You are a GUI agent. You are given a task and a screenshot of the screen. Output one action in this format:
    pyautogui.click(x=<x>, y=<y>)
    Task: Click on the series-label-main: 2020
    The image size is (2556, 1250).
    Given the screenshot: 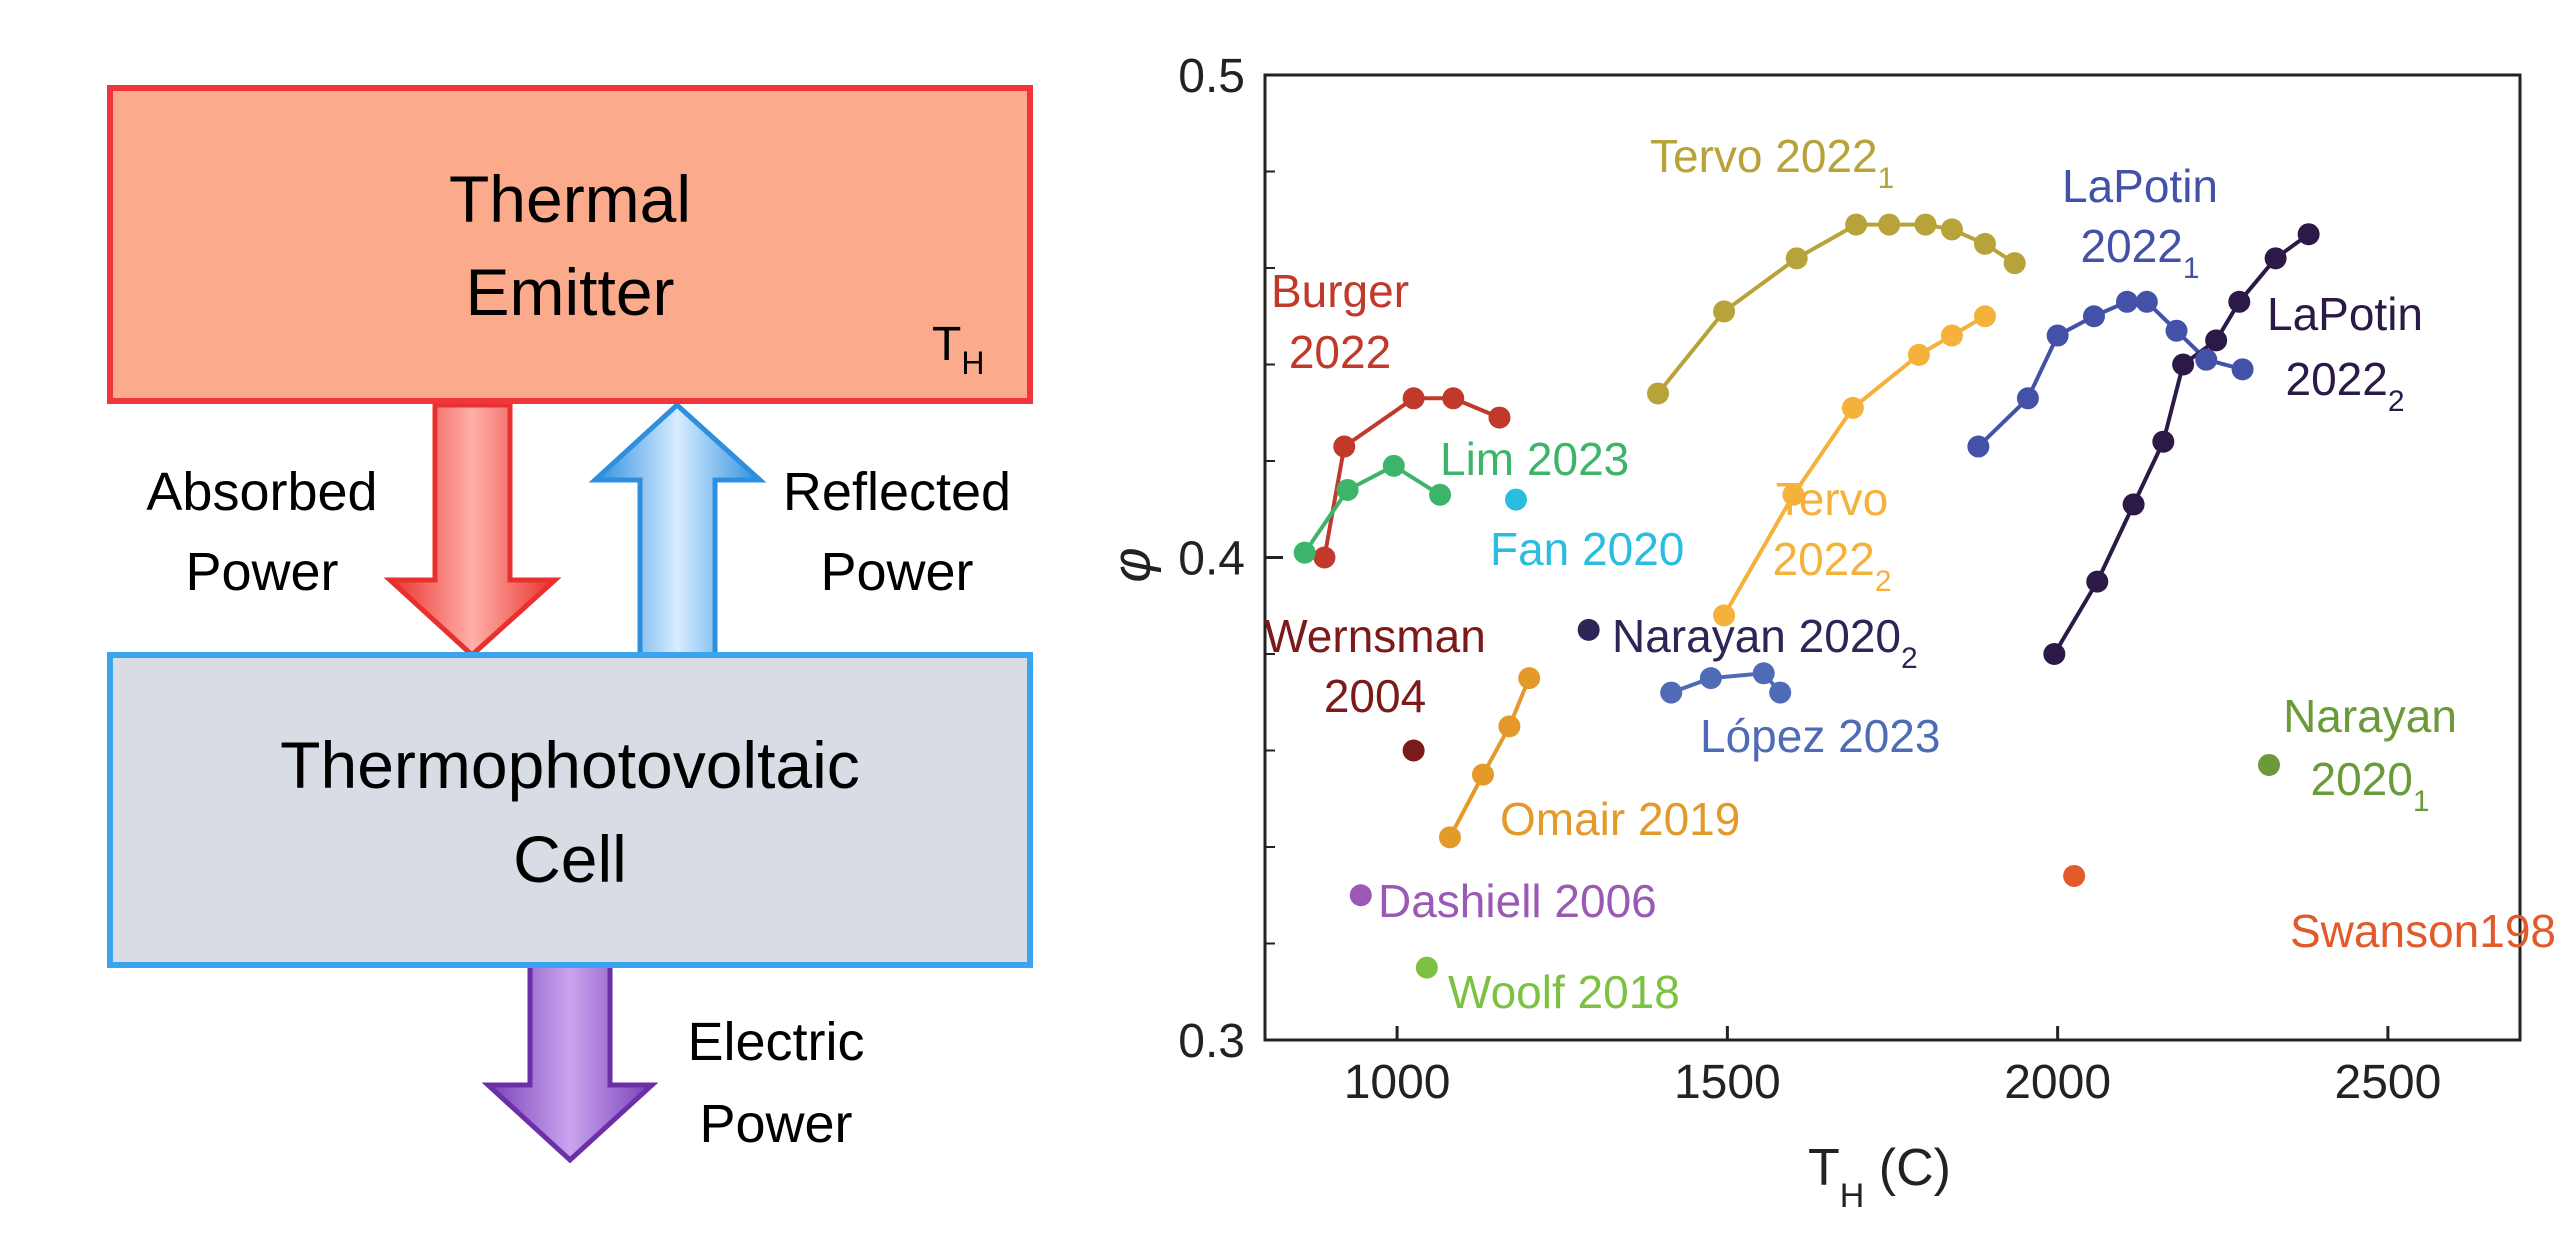 What is the action you would take?
    pyautogui.click(x=2361, y=779)
    